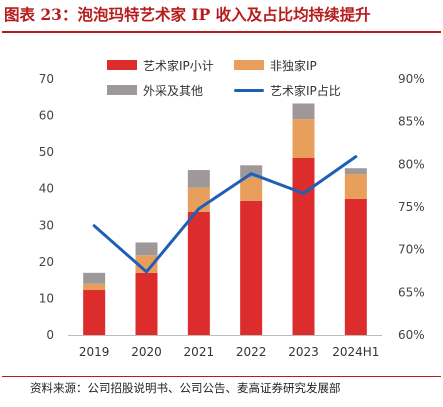 The width and height of the screenshot is (443, 407). What do you see at coordinates (303, 352) in the screenshot?
I see `x-axis-tick-label: 2023` at bounding box center [303, 352].